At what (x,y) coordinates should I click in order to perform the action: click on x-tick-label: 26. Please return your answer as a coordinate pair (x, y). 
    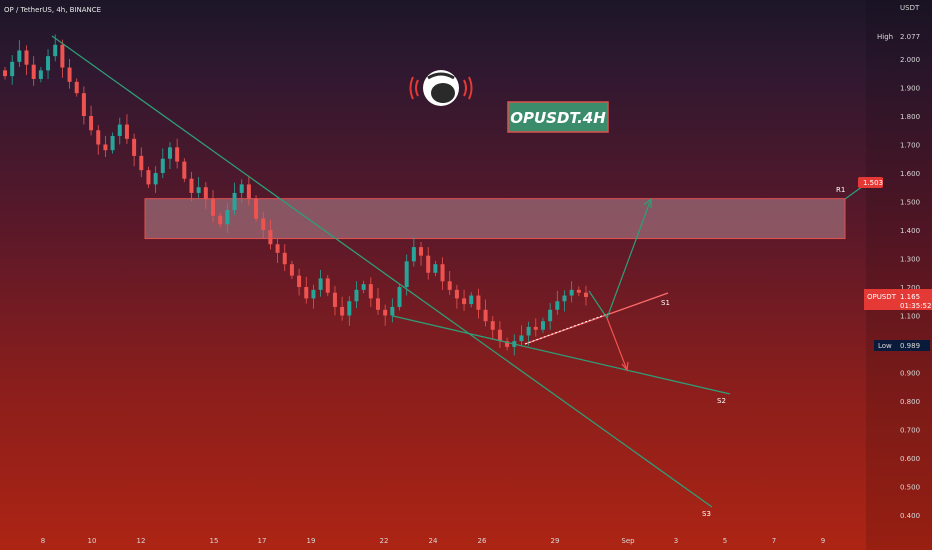
    Looking at the image, I should click on (482, 541).